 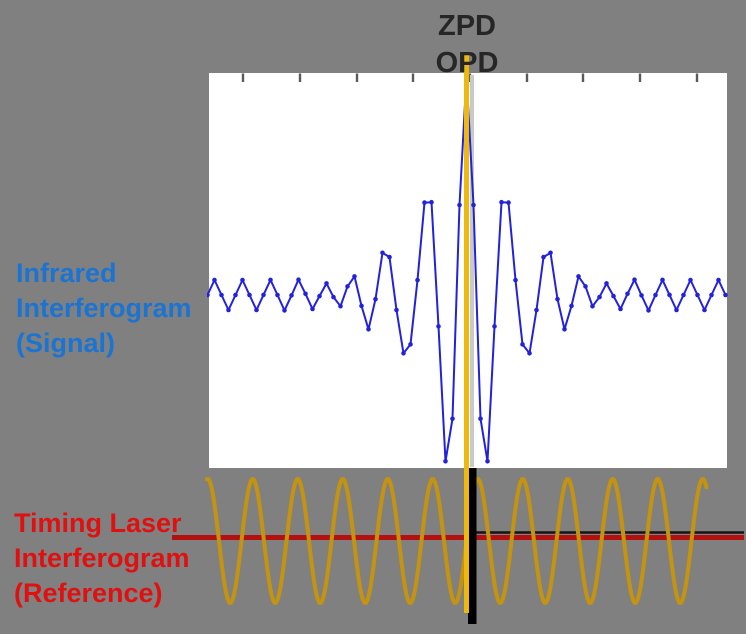 I want to click on reference-label: Timing Laser Interferogram (Reference), so click(x=102, y=558).